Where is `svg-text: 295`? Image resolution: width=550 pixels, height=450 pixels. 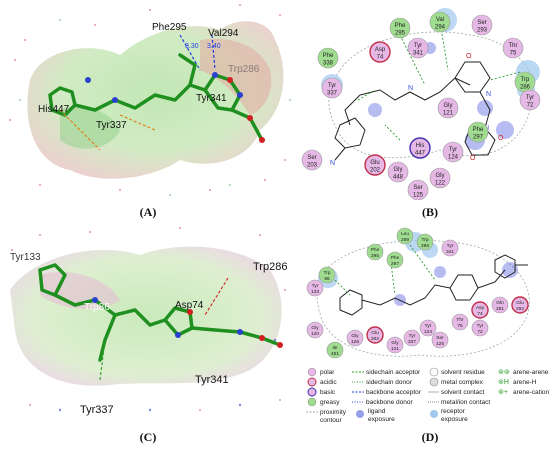 svg-text: 295 is located at coordinates (400, 34).